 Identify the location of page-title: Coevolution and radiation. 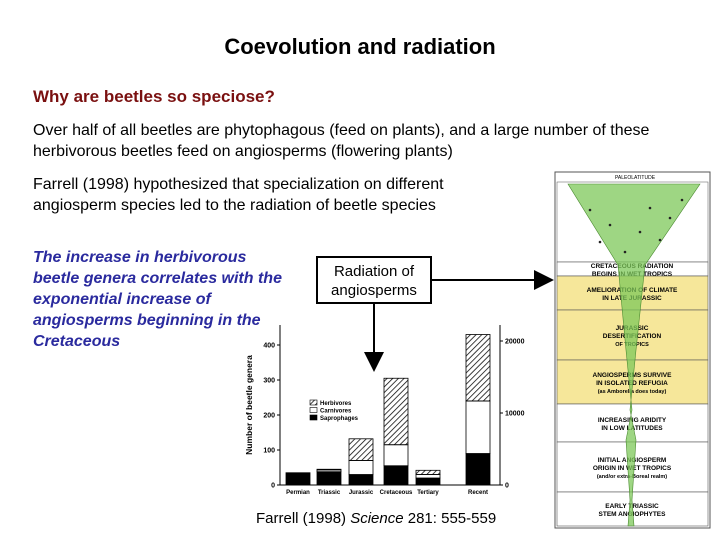
(360, 46).